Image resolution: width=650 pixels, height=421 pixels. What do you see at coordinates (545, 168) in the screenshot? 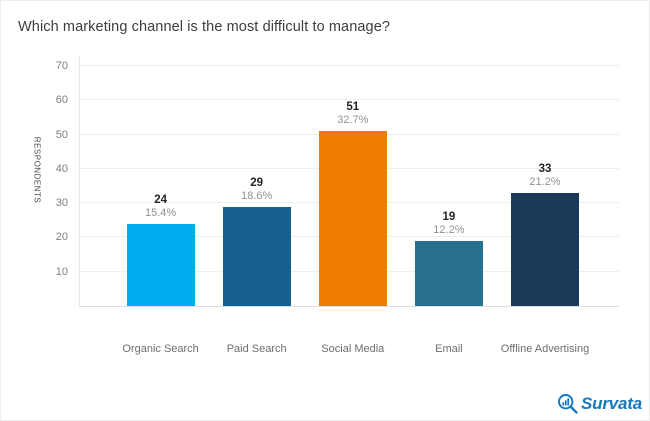
I see `bar-value: 33` at bounding box center [545, 168].